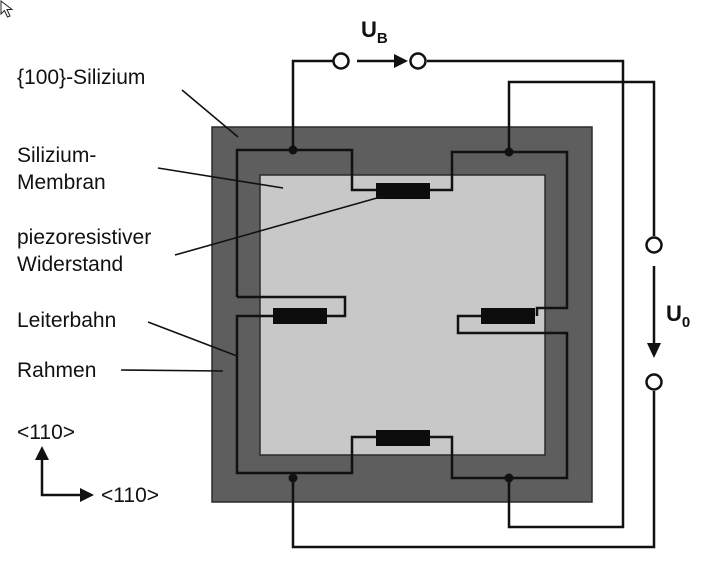  What do you see at coordinates (403, 438) in the screenshot?
I see `resistor-bottom` at bounding box center [403, 438].